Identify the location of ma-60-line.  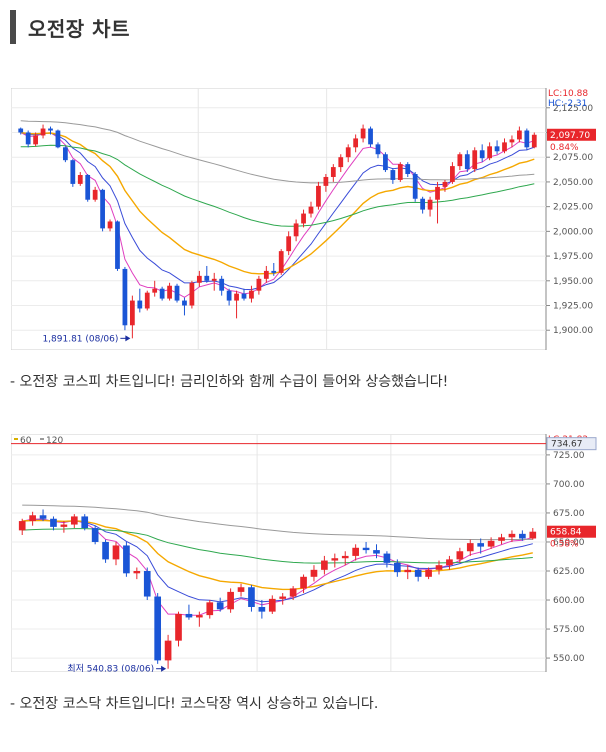
(277, 185).